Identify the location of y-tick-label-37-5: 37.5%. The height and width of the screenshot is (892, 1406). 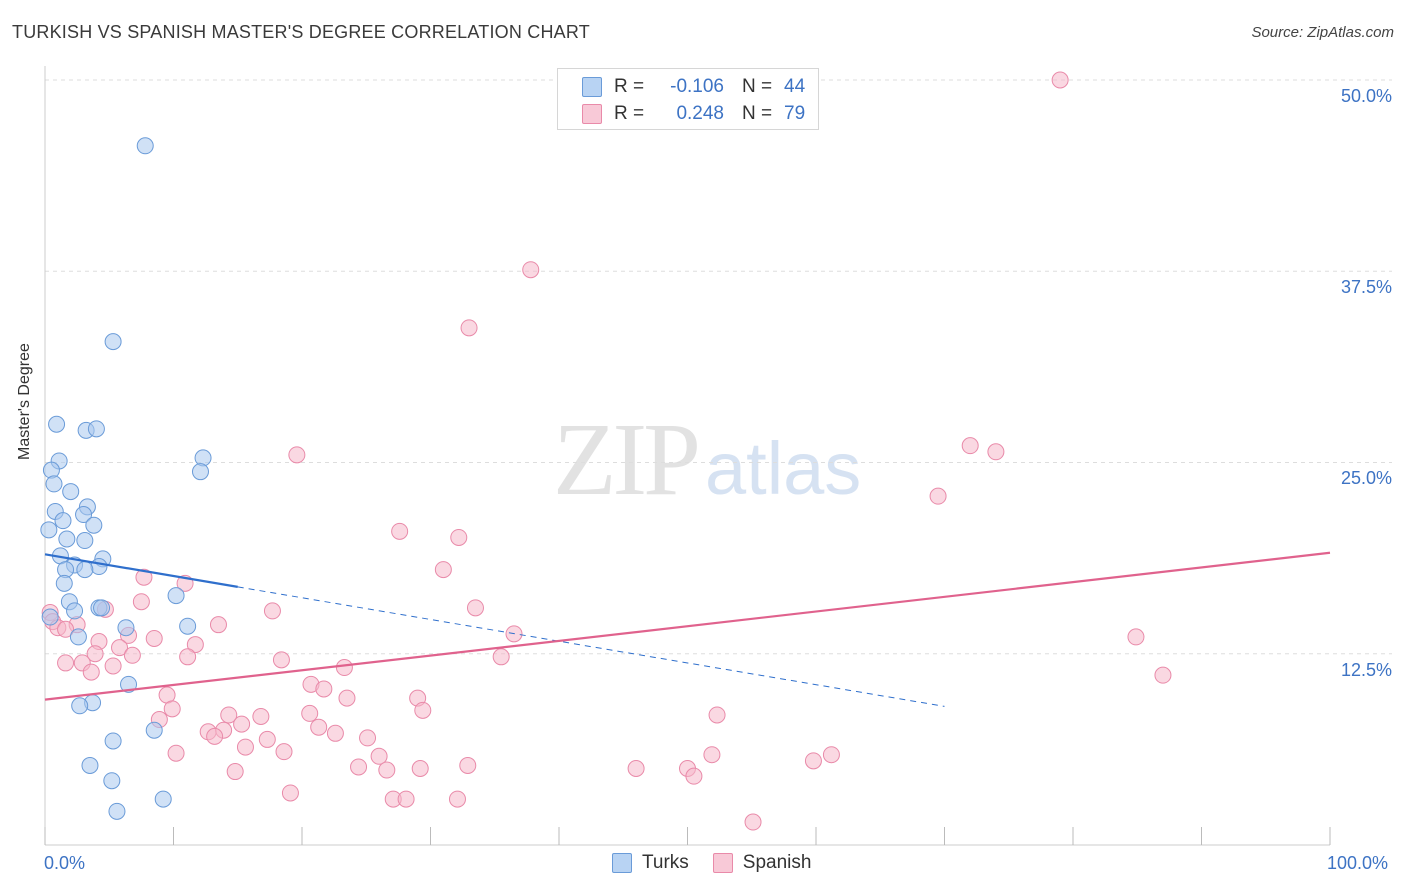
(1366, 287).